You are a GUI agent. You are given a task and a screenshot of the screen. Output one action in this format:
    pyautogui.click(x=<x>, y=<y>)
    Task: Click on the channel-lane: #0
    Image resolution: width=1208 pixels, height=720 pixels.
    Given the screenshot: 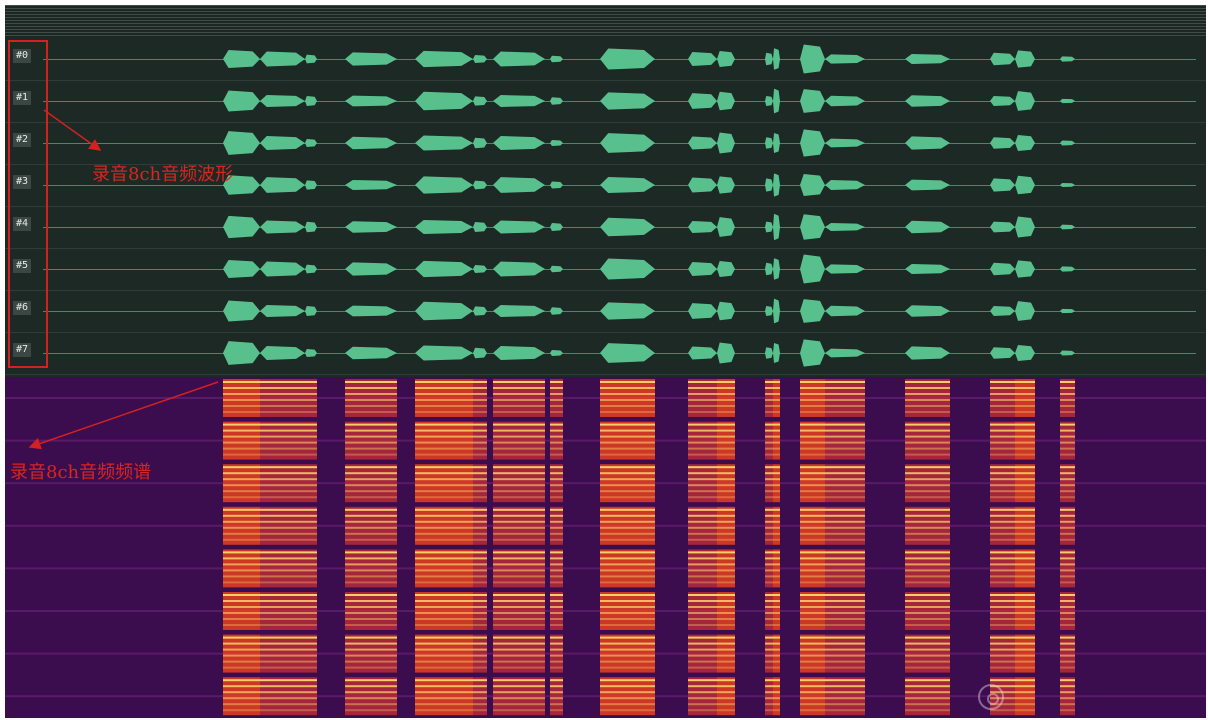 What is the action you would take?
    pyautogui.click(x=605, y=59)
    